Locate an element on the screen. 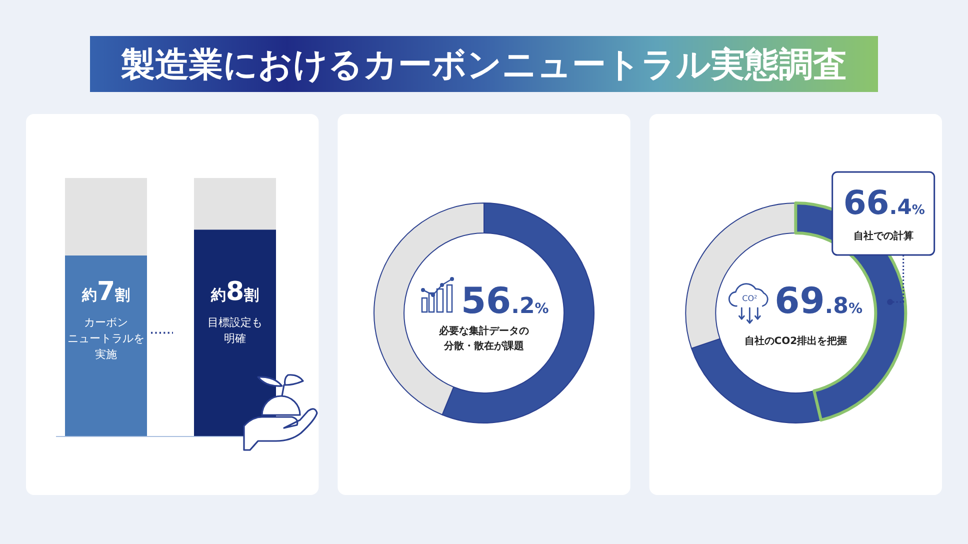 This screenshot has height=544, width=968. text: 66.4% is located at coordinates (884, 202).